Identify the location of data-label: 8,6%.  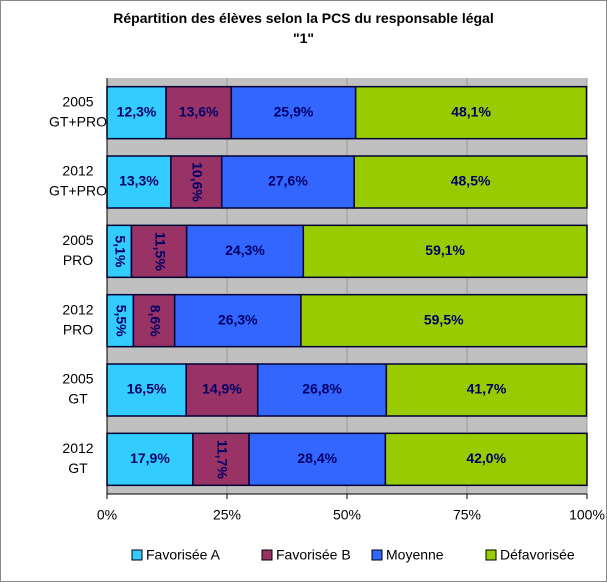
(155, 321).